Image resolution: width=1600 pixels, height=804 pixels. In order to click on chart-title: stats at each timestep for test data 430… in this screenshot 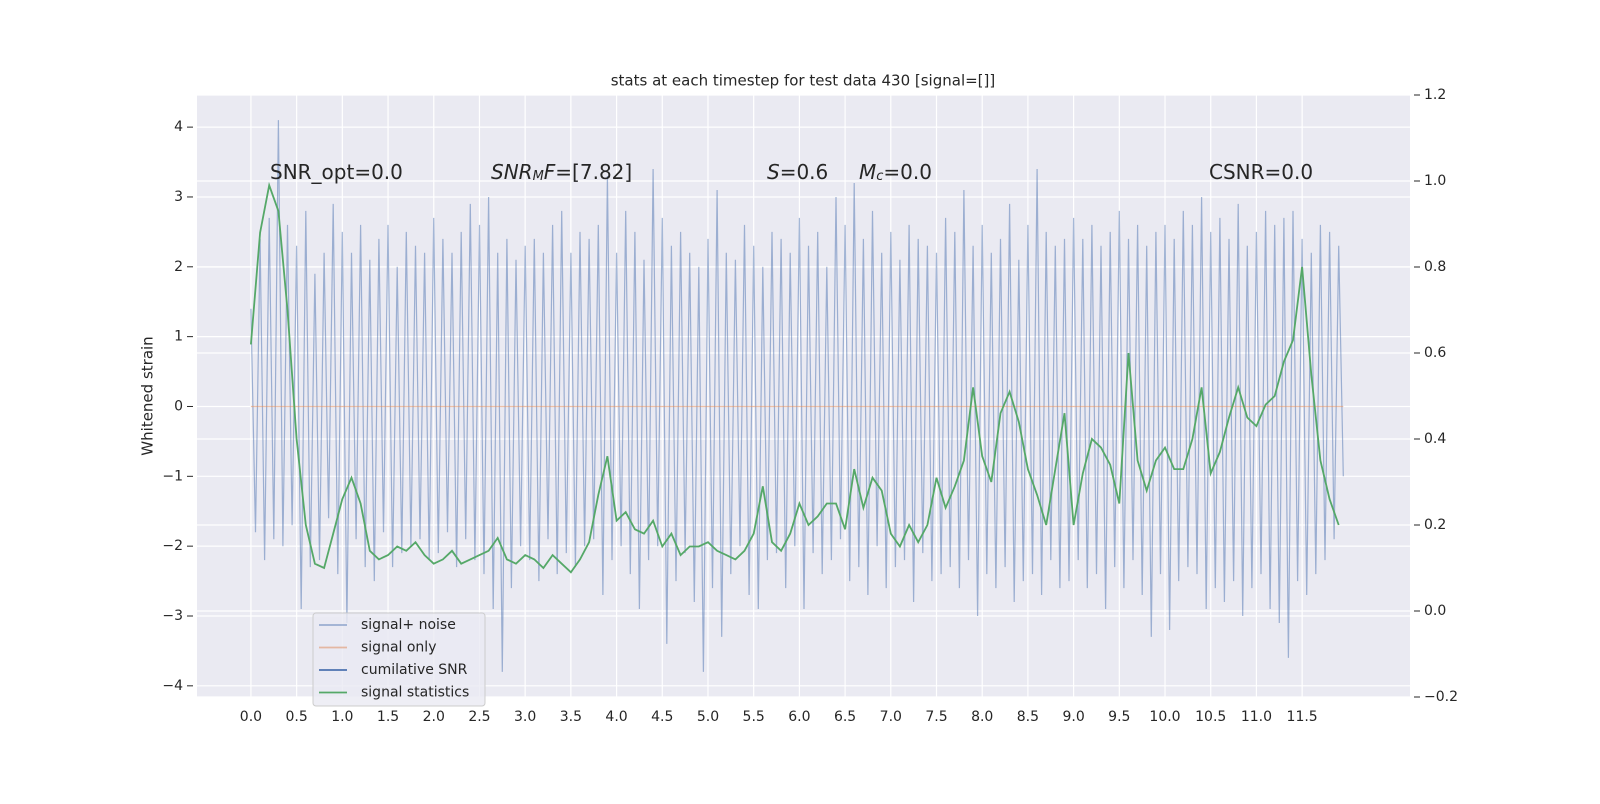, I will do `click(803, 81)`.